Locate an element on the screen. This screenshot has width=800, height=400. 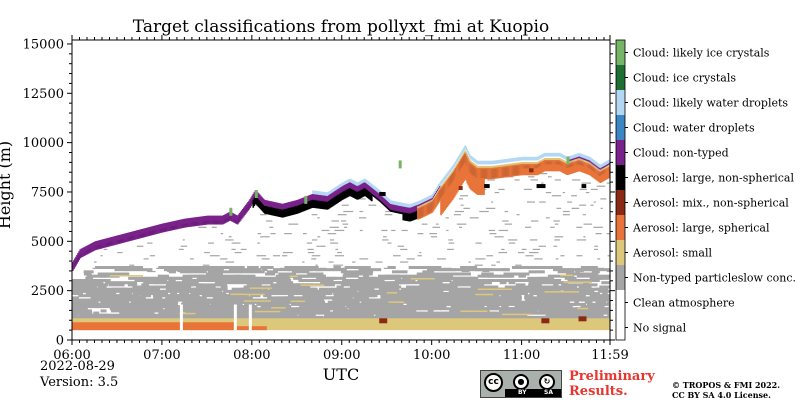
no-signal-gap is located at coordinates (235, 317).